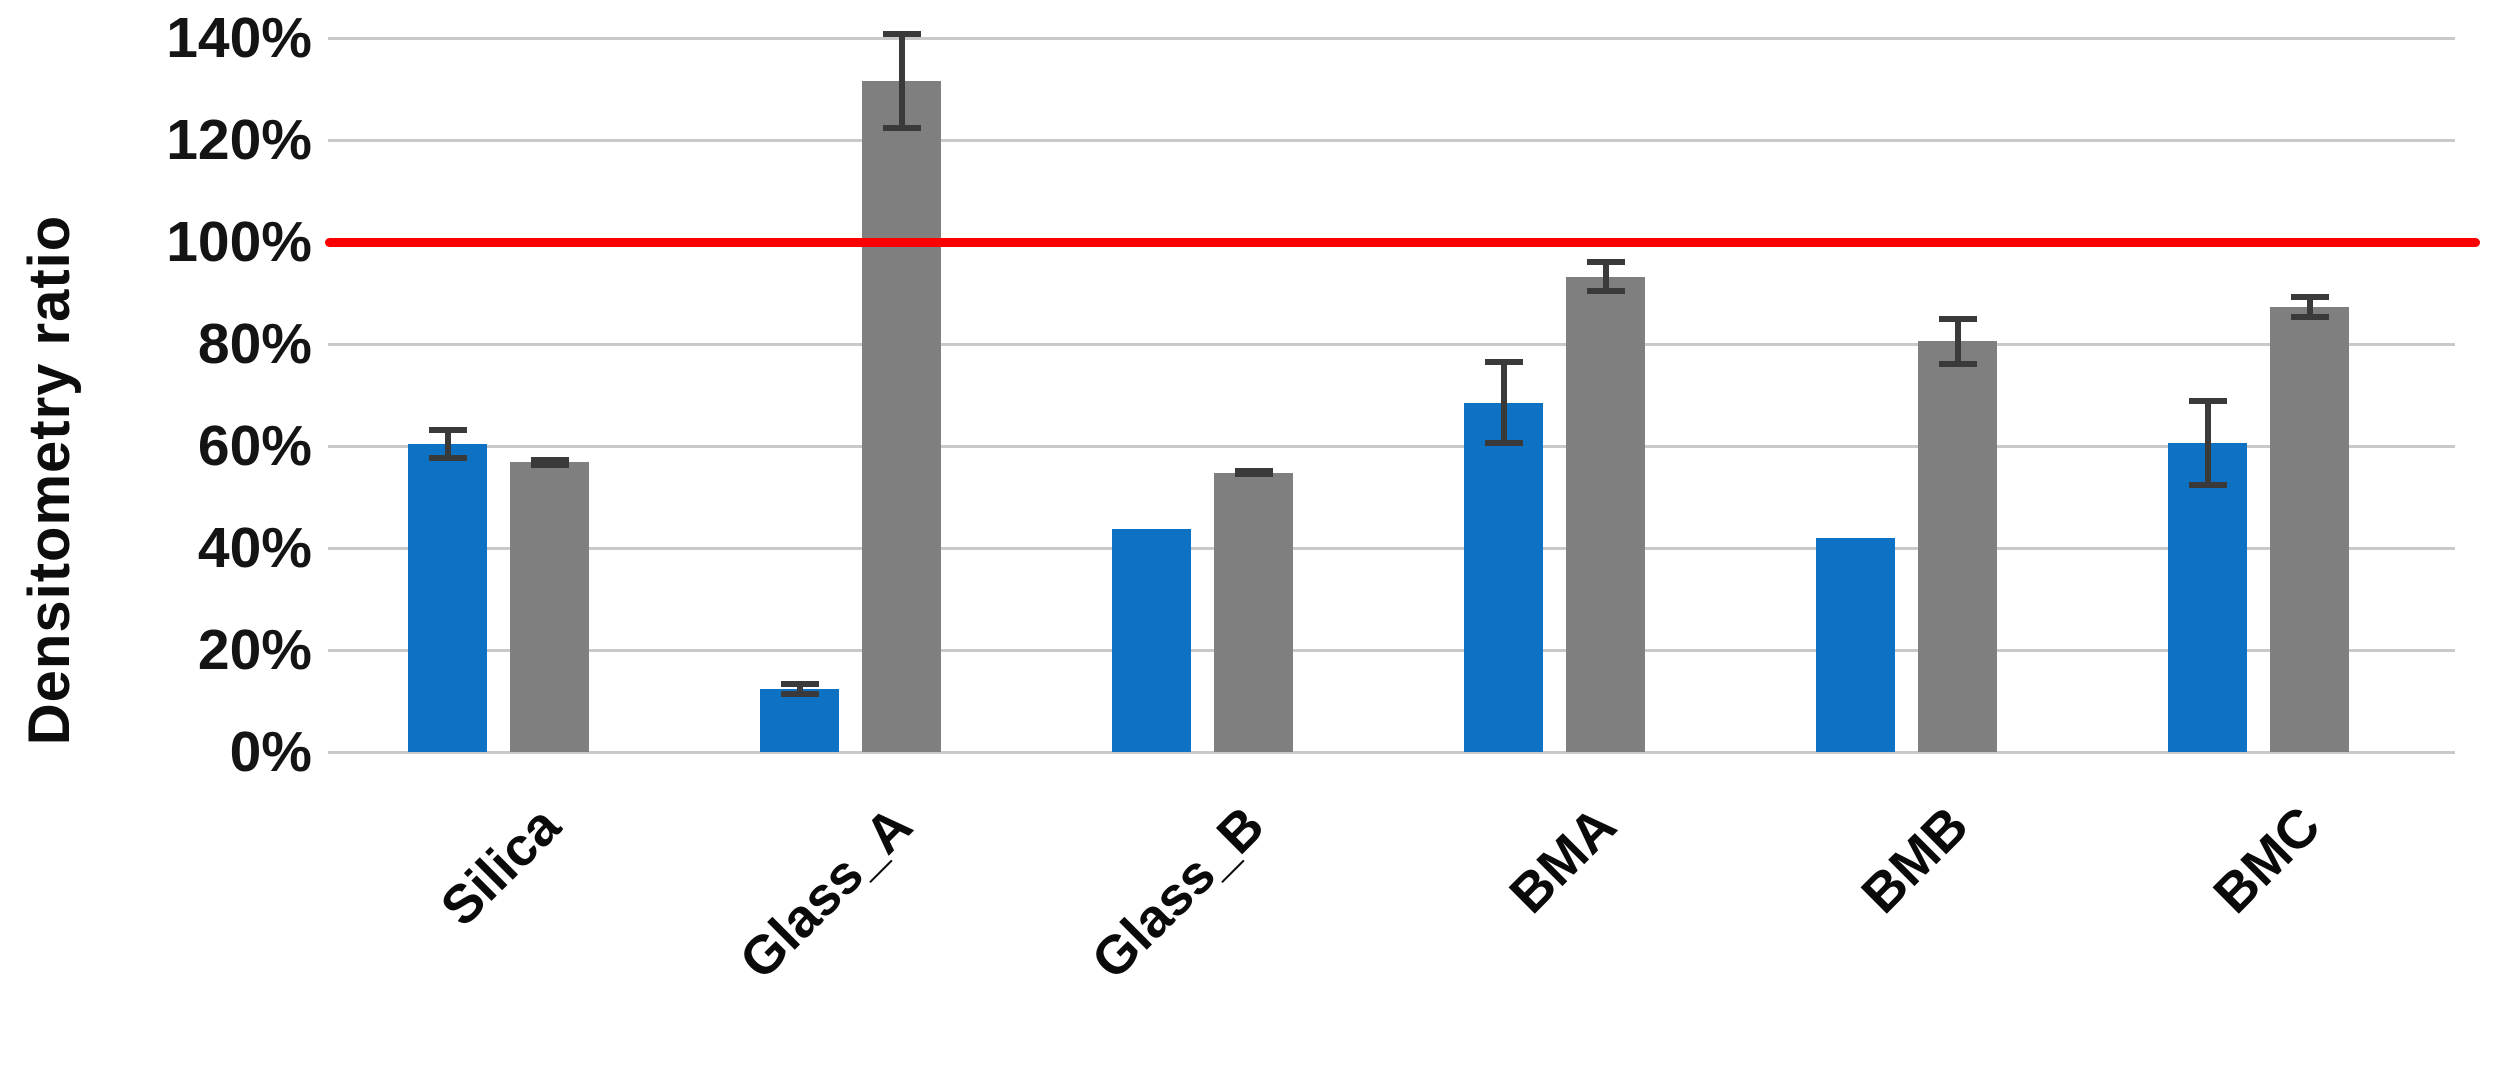 This screenshot has width=2500, height=1092. What do you see at coordinates (2207, 597) in the screenshot?
I see `bar-BMC-blue_series` at bounding box center [2207, 597].